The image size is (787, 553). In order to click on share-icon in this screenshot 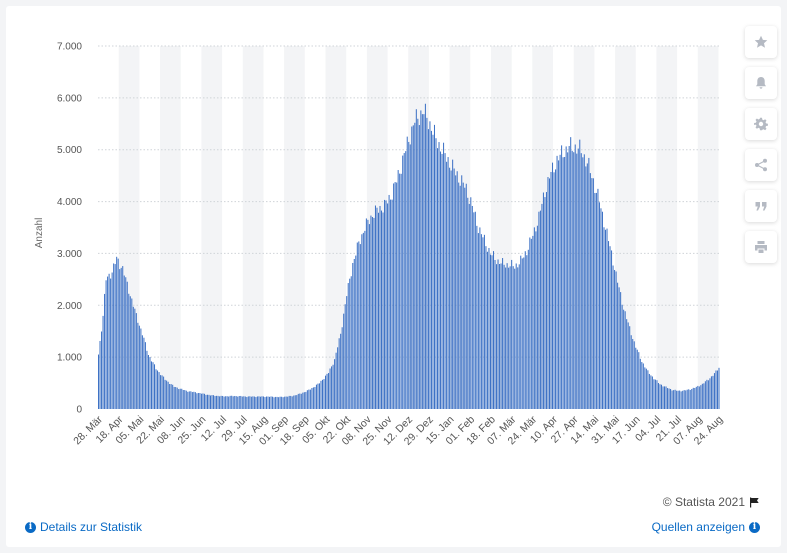, I will do `click(761, 165)`.